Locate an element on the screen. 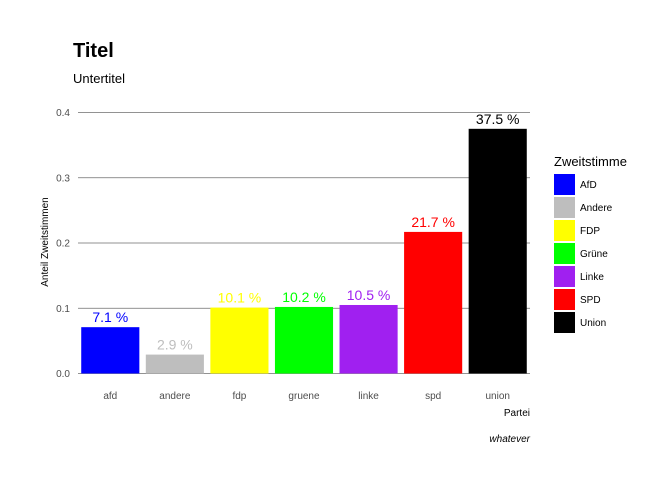 This screenshot has height=480, width=672. y-tick-labels: 0.0 0.1 0.2 0.3 0.4 is located at coordinates (63, 244).